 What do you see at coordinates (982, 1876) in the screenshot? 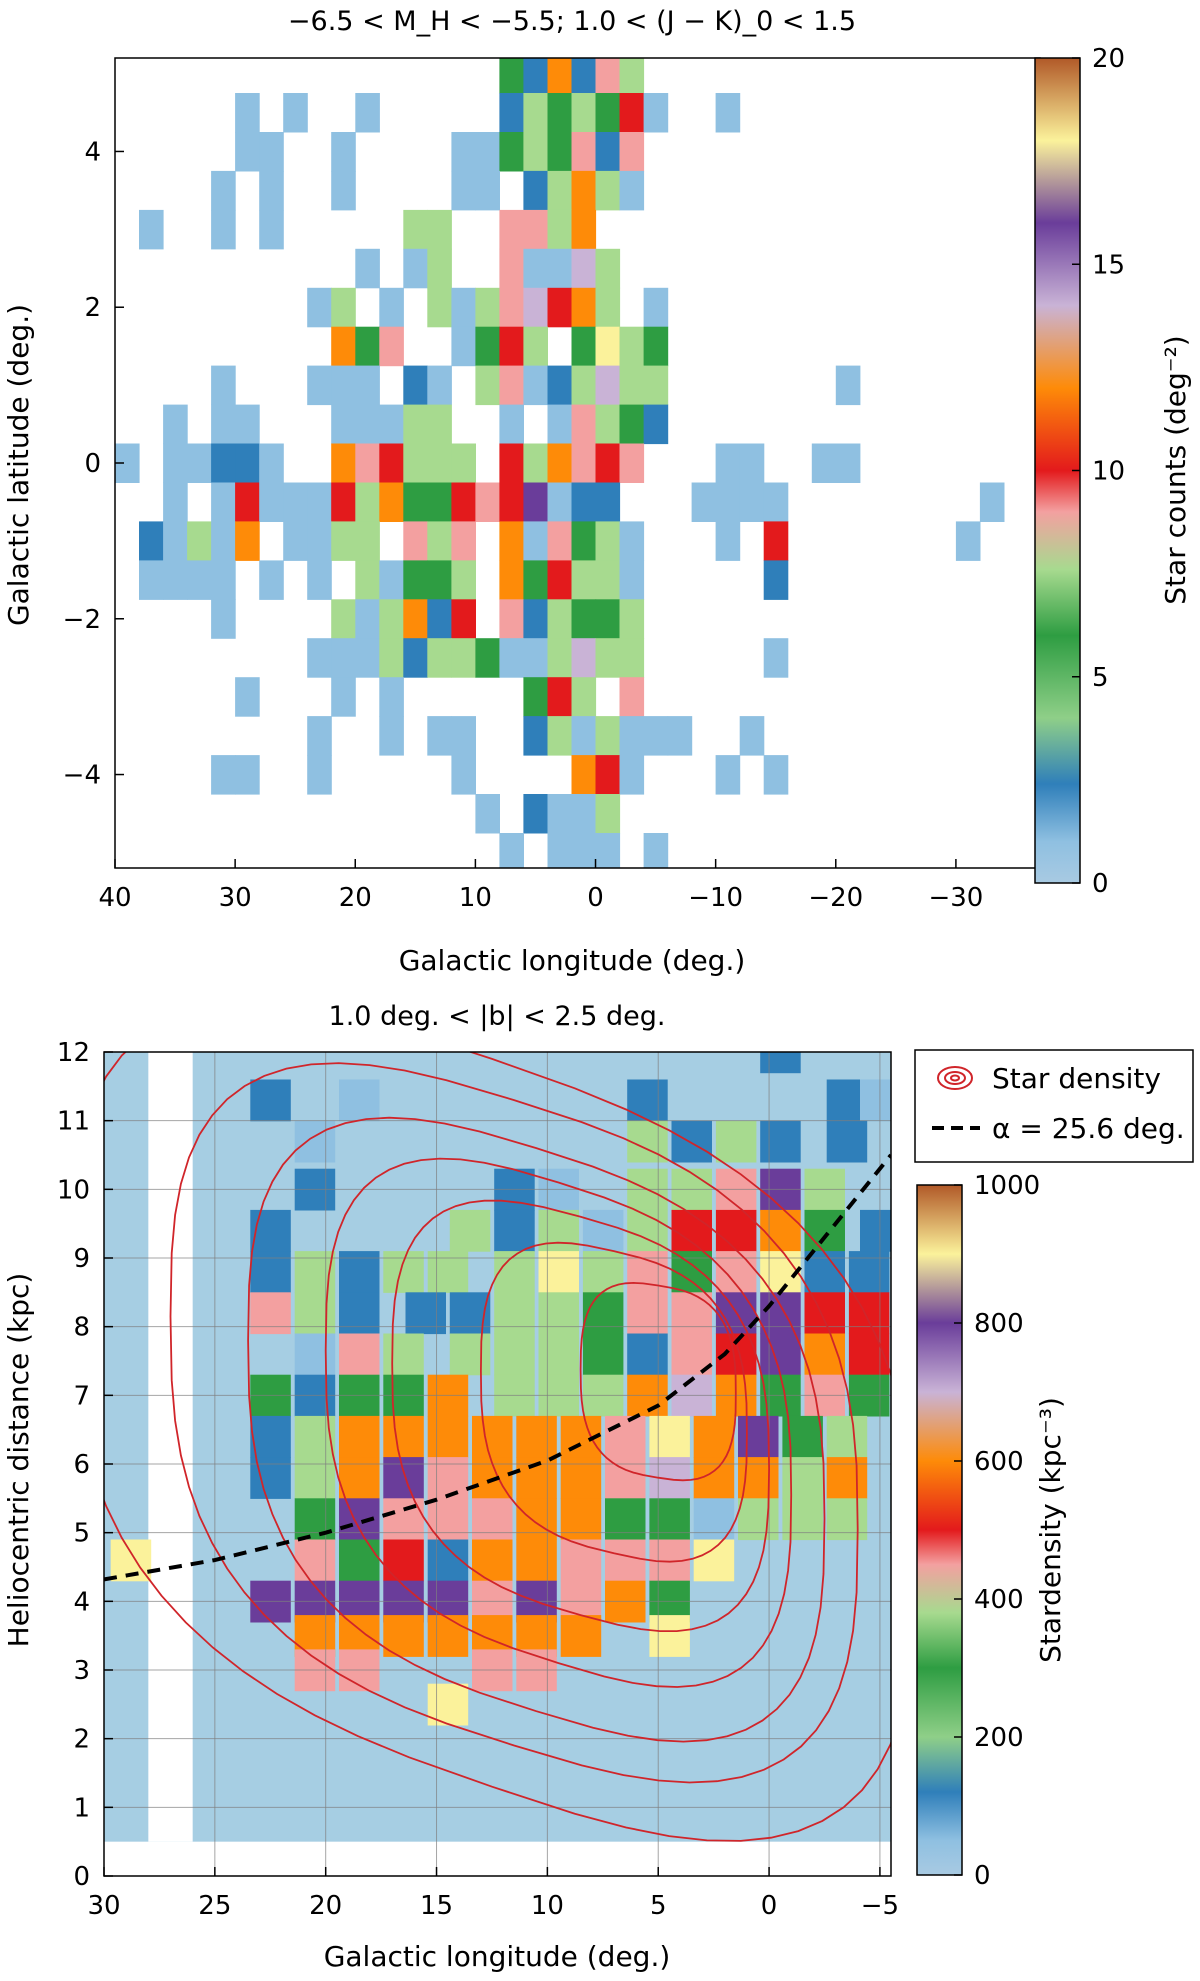
I see `bottom-colorbar-tick-label: 0` at bounding box center [982, 1876].